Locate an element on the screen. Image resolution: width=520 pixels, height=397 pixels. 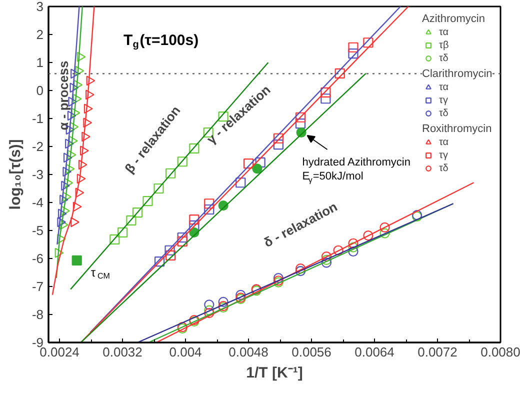
x-tick-label: 0.0080 is located at coordinates (500, 352).